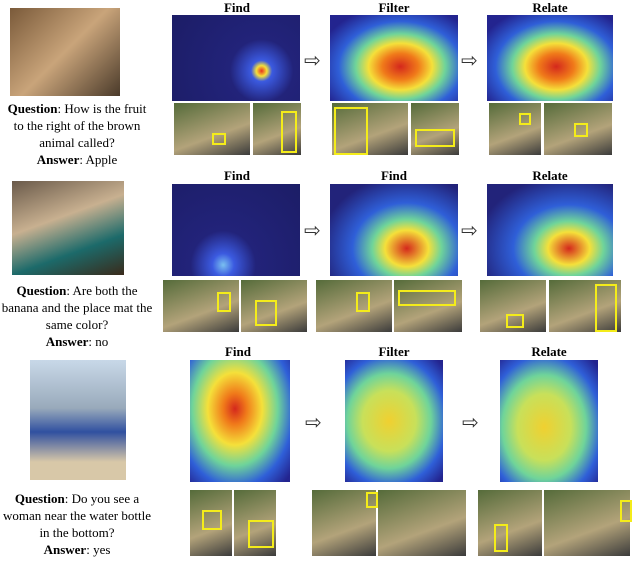  Describe the element at coordinates (98, 549) in the screenshot. I see `answer-text: : yes` at that location.